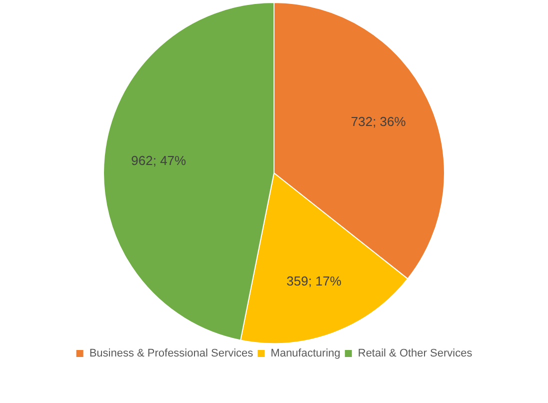  Describe the element at coordinates (378, 122) in the screenshot. I see `data-label: 732; 36%` at that location.